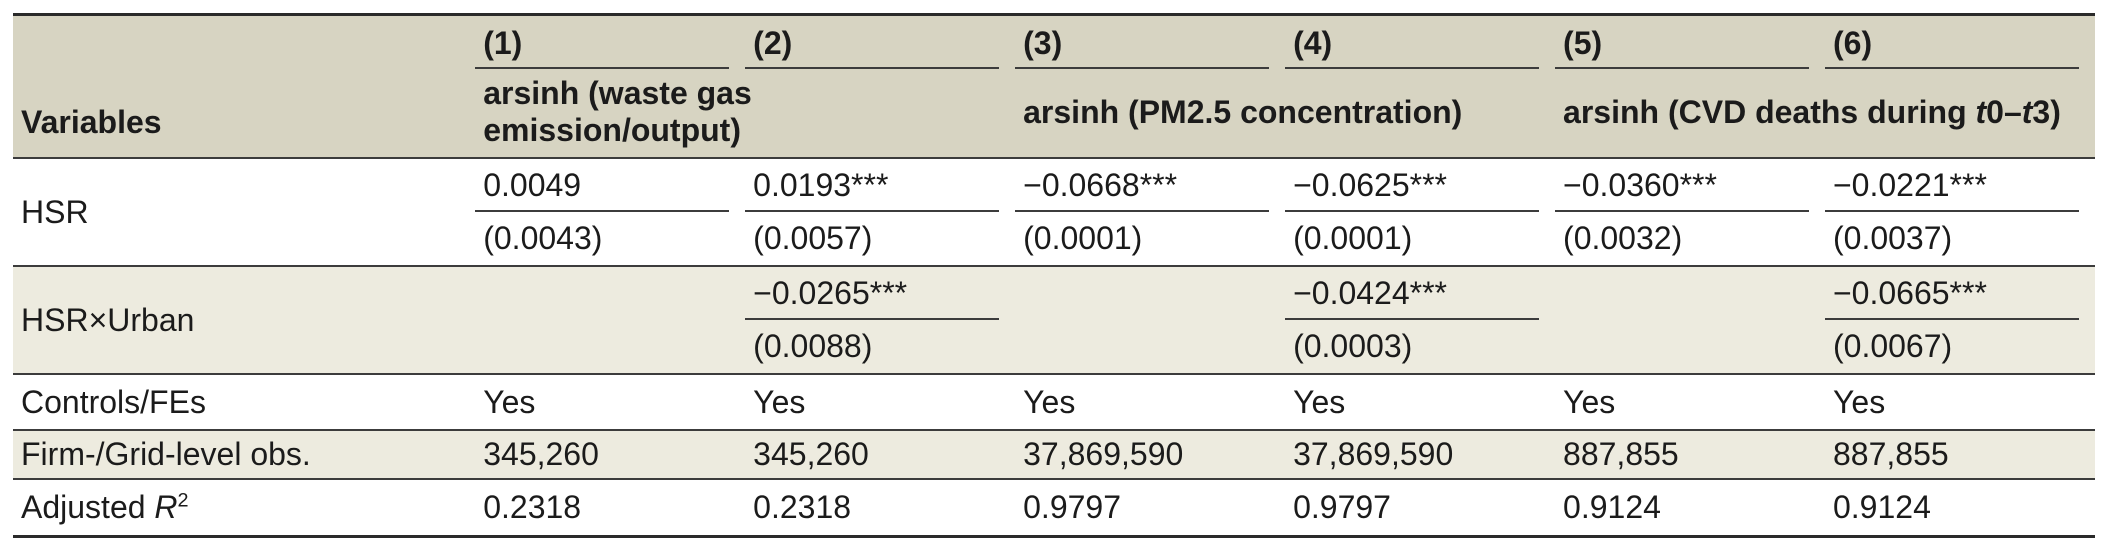 The width and height of the screenshot is (2108, 538). I want to click on row-label-controls: Controls/FEs, so click(113, 401).